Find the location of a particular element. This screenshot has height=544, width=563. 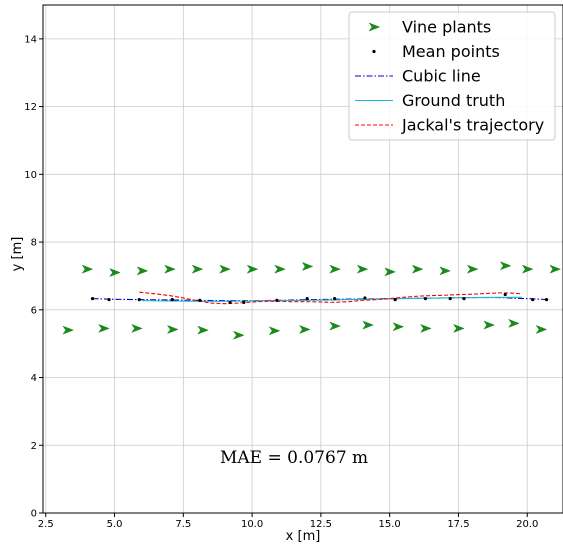

y-tick-label: 6 is located at coordinates (34, 310).